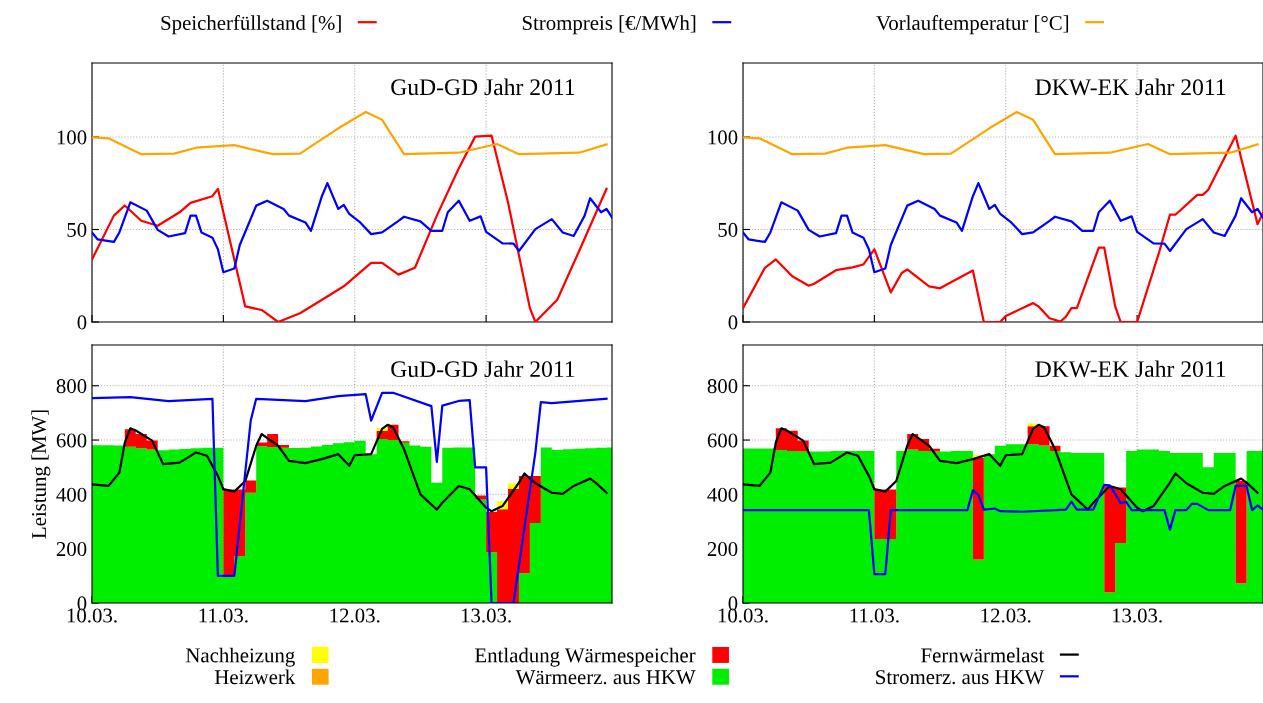 This screenshot has height=703, width=1263. Describe the element at coordinates (605, 677) in the screenshot. I see `legend-label: Wärmeerz. aus HKW` at that location.